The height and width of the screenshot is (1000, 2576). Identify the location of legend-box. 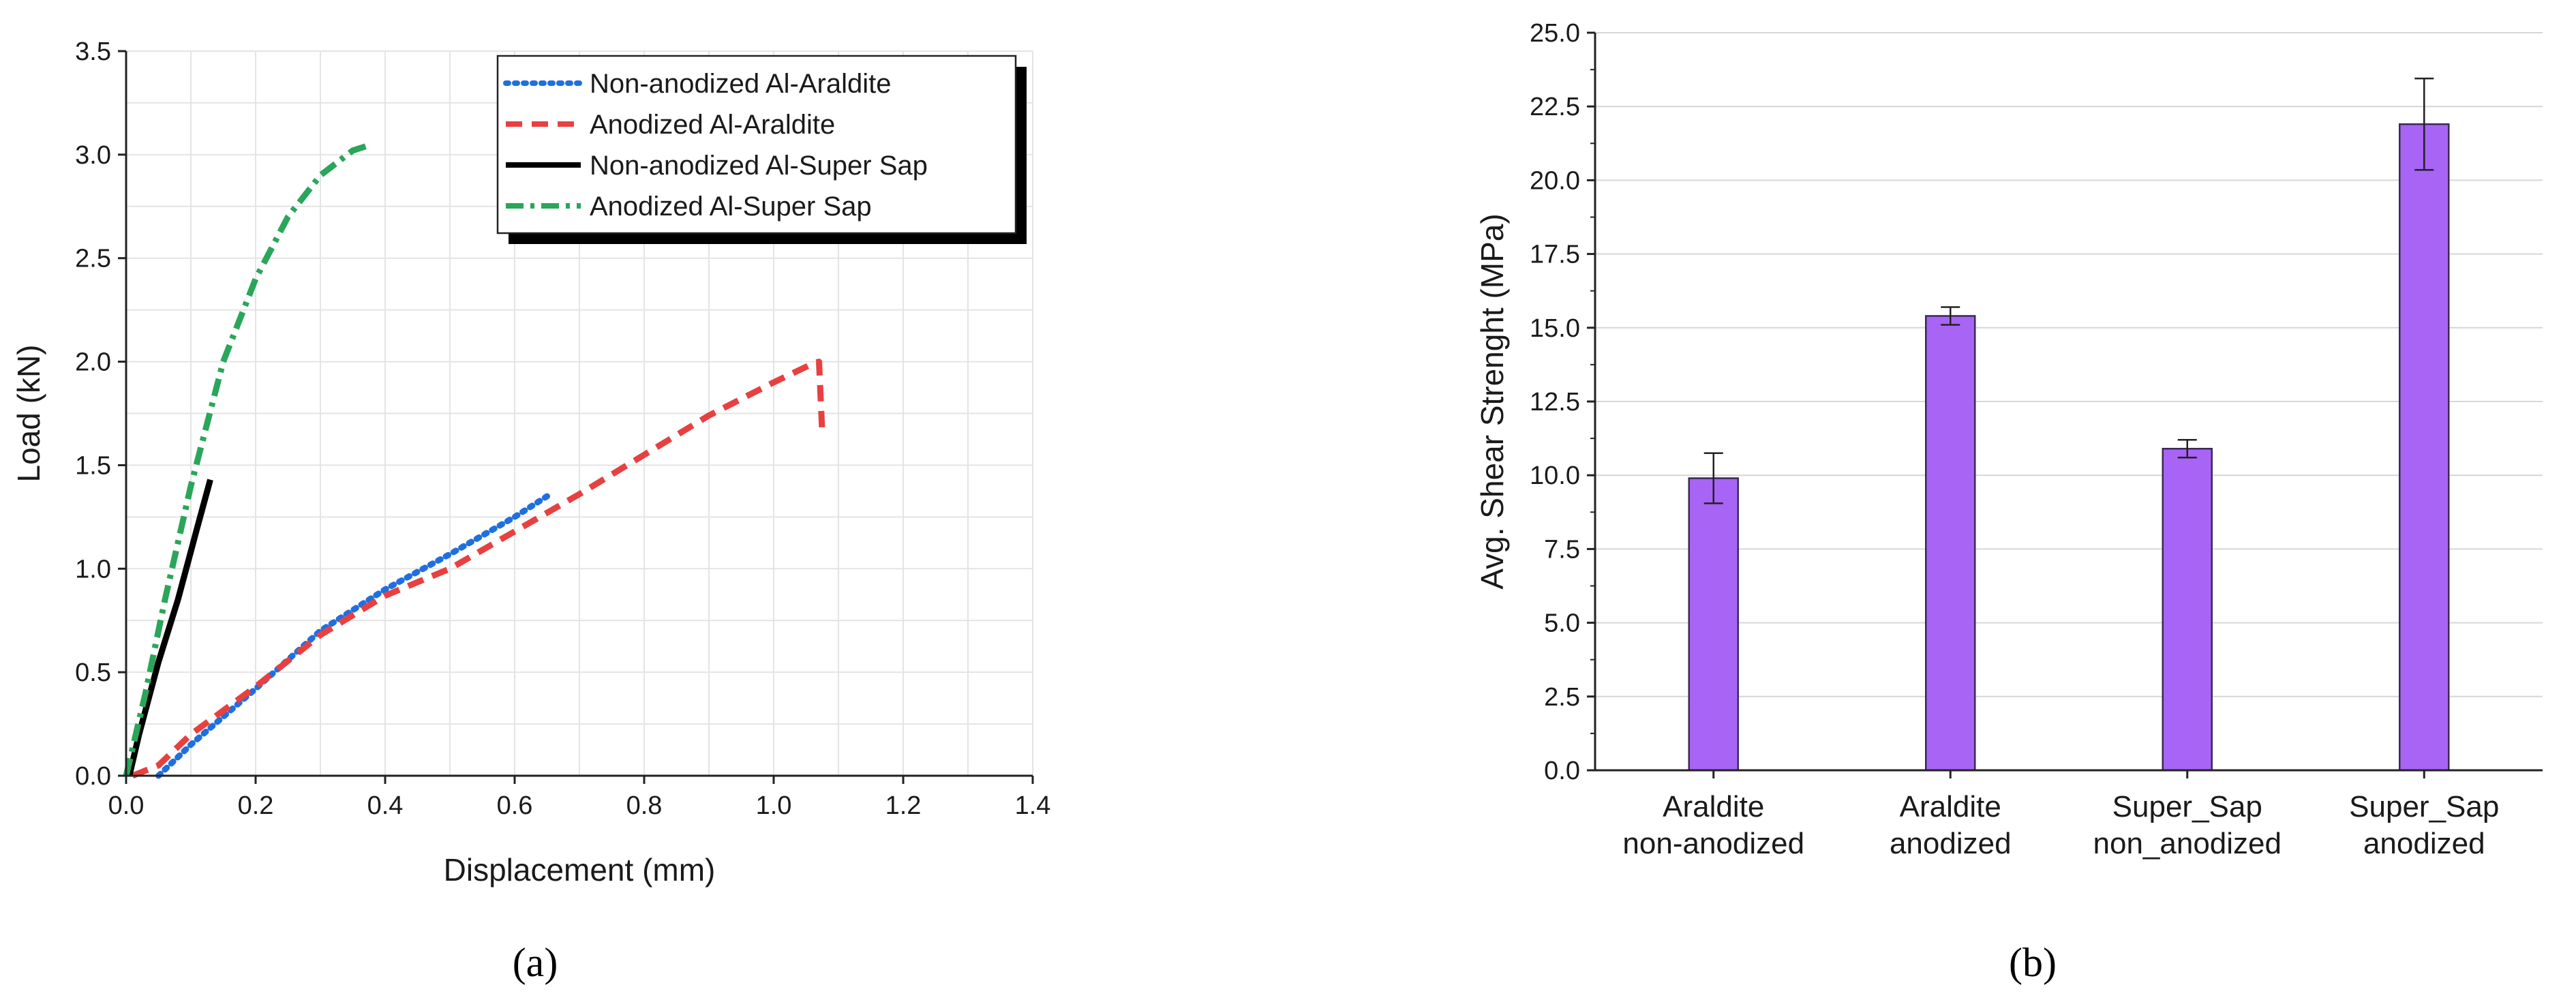
(756, 144).